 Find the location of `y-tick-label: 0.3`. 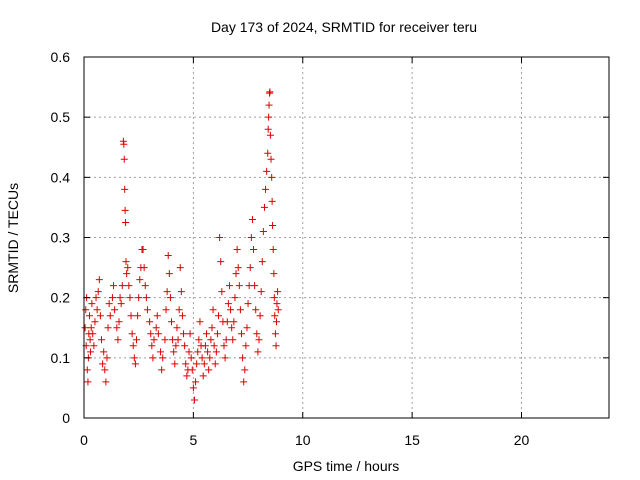

y-tick-label: 0.3 is located at coordinates (61, 238).